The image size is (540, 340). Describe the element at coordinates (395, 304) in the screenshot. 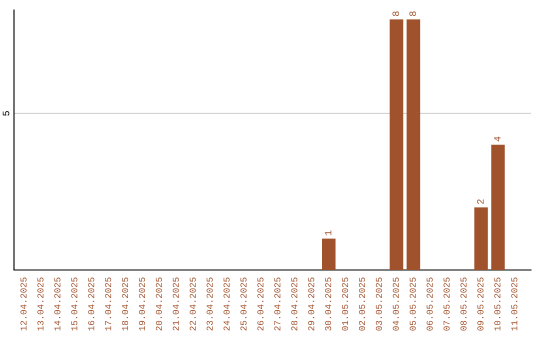

I see `x-tick-label: 04.05.2025` at that location.